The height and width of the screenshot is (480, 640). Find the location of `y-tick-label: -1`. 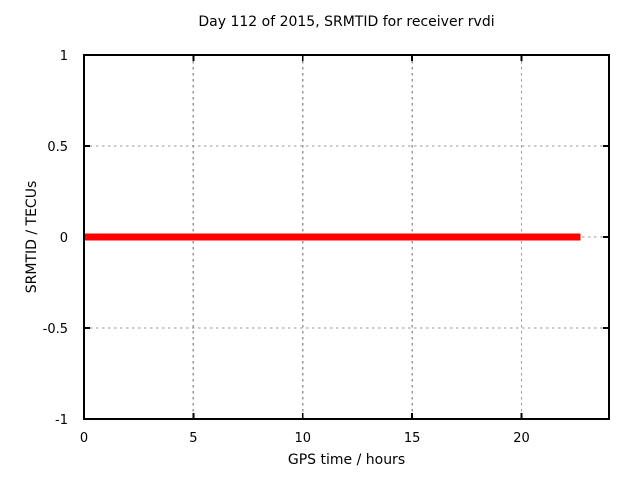

y-tick-label: -1 is located at coordinates (61, 420).